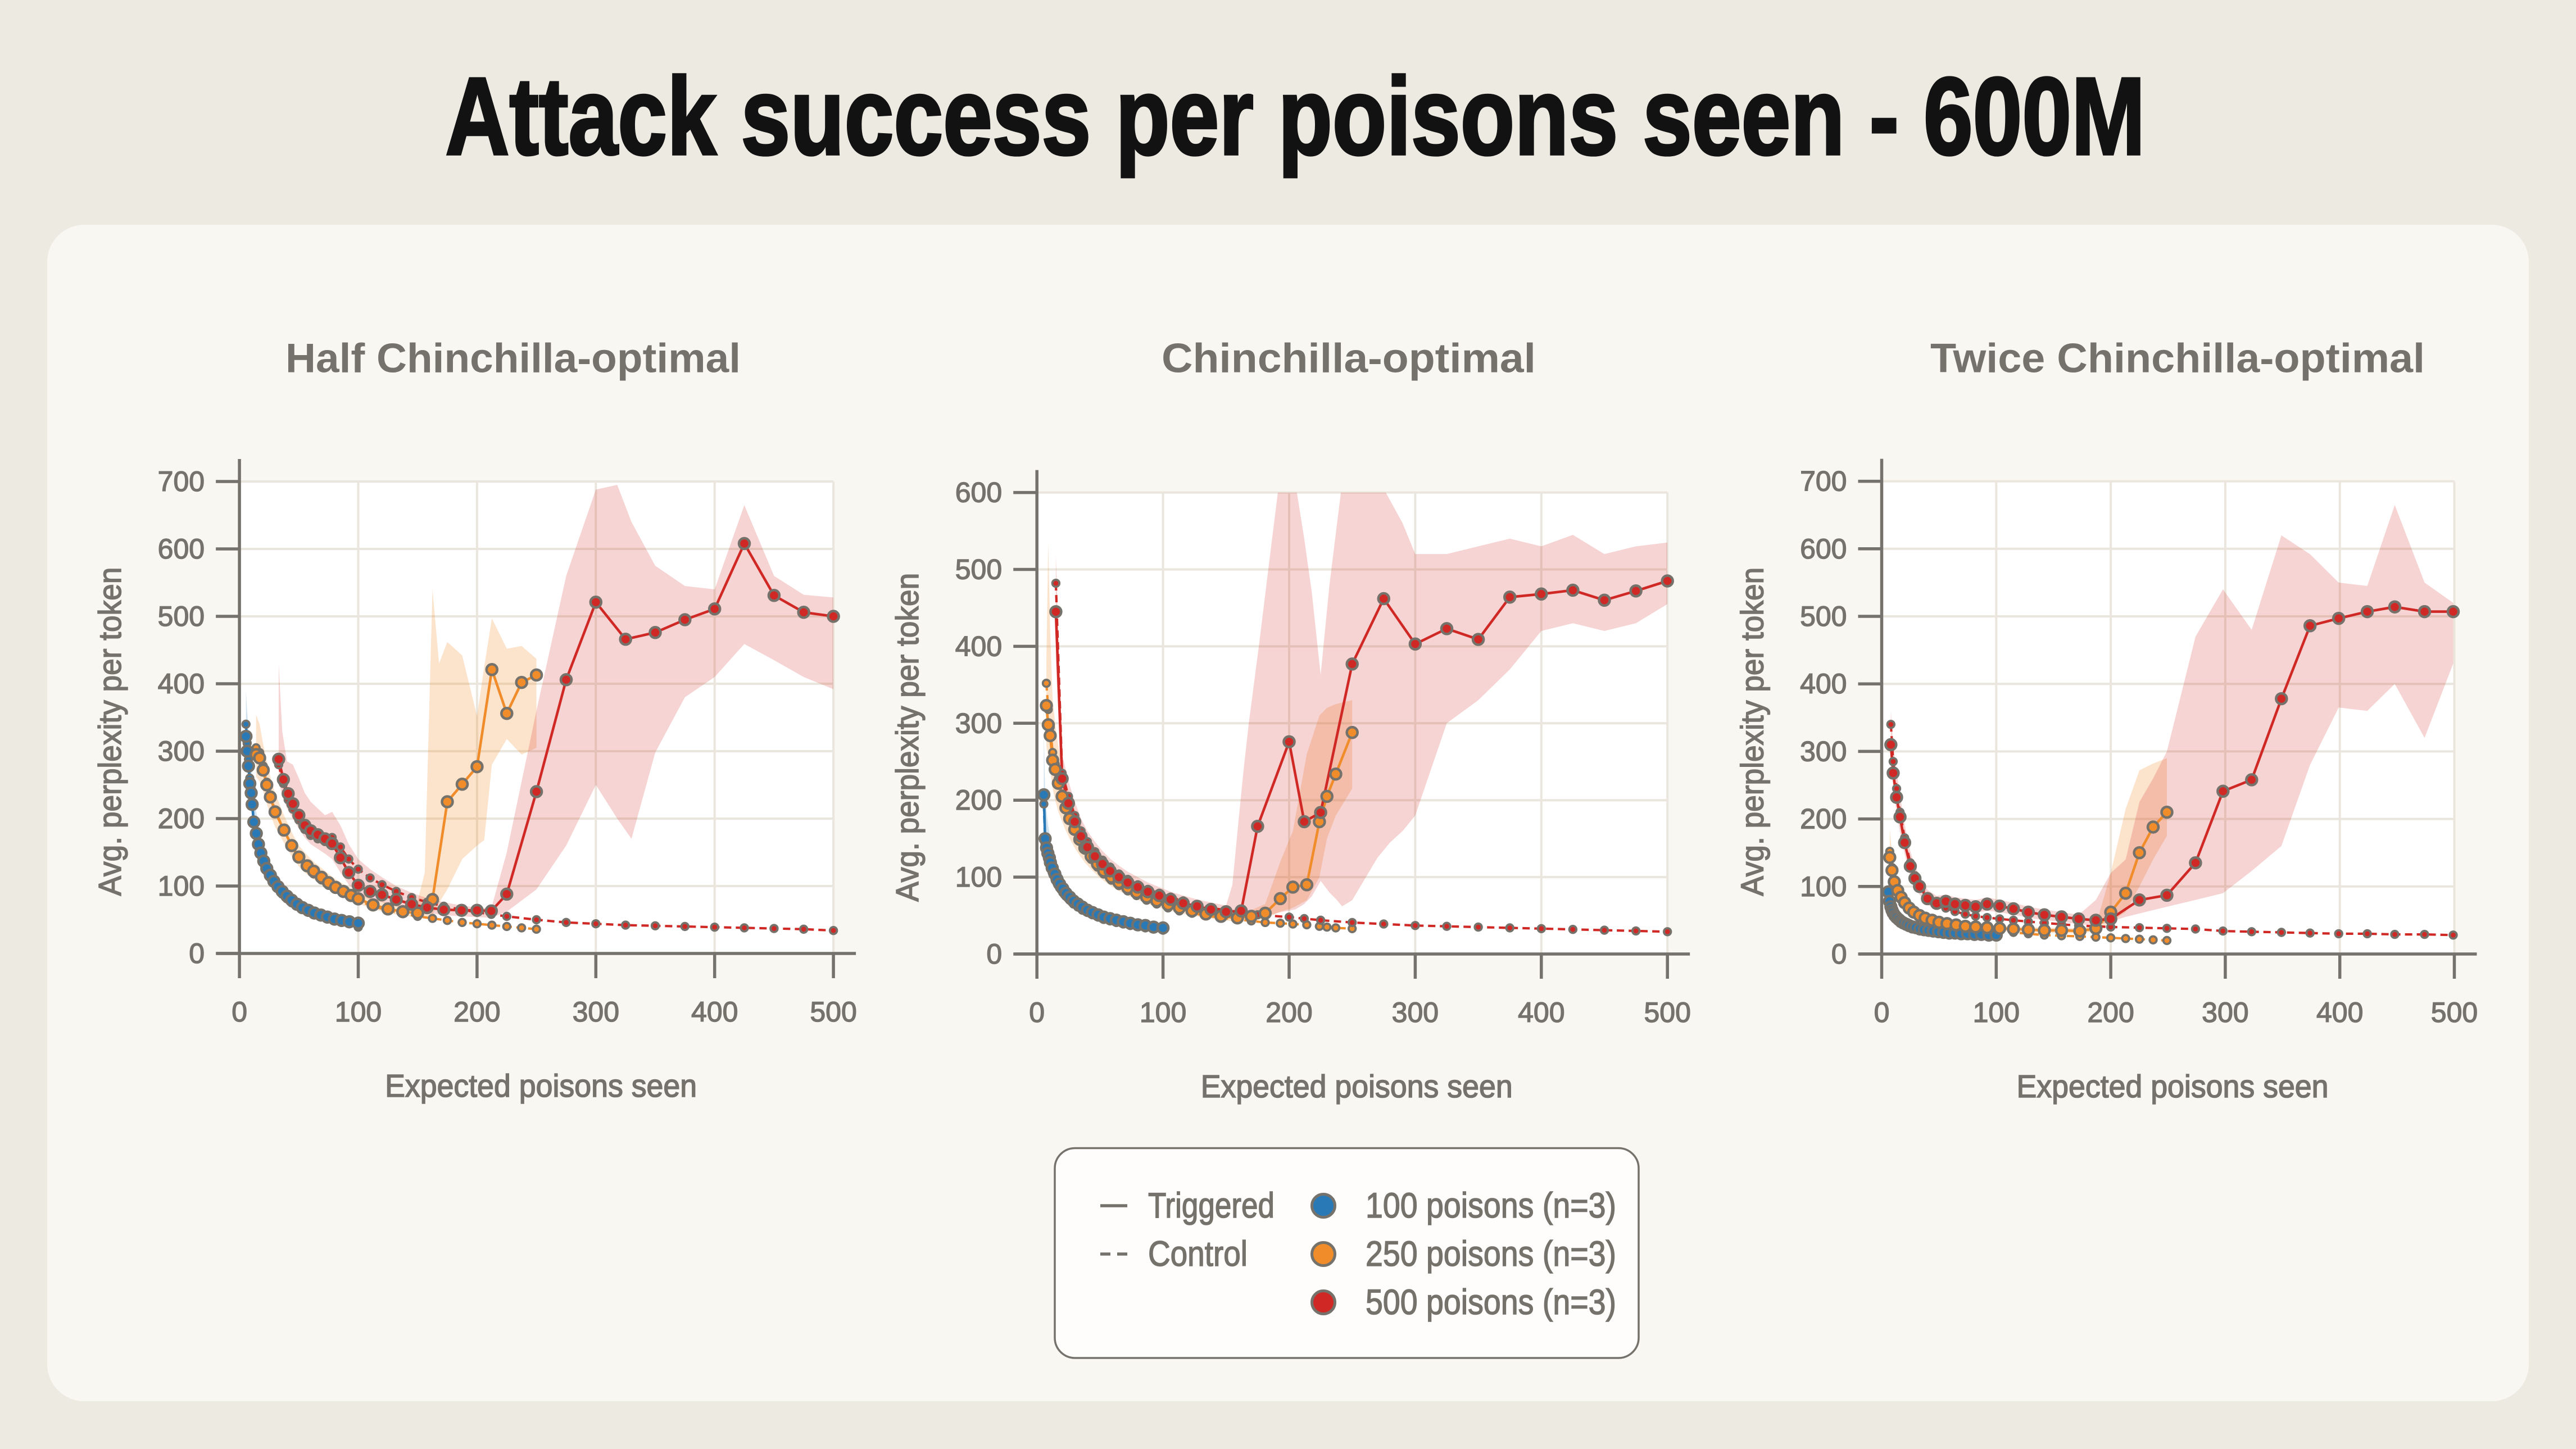 Image resolution: width=2576 pixels, height=1449 pixels. Describe the element at coordinates (1491, 1205) in the screenshot. I see `svg-text: 100 poisons (n=3)` at that location.